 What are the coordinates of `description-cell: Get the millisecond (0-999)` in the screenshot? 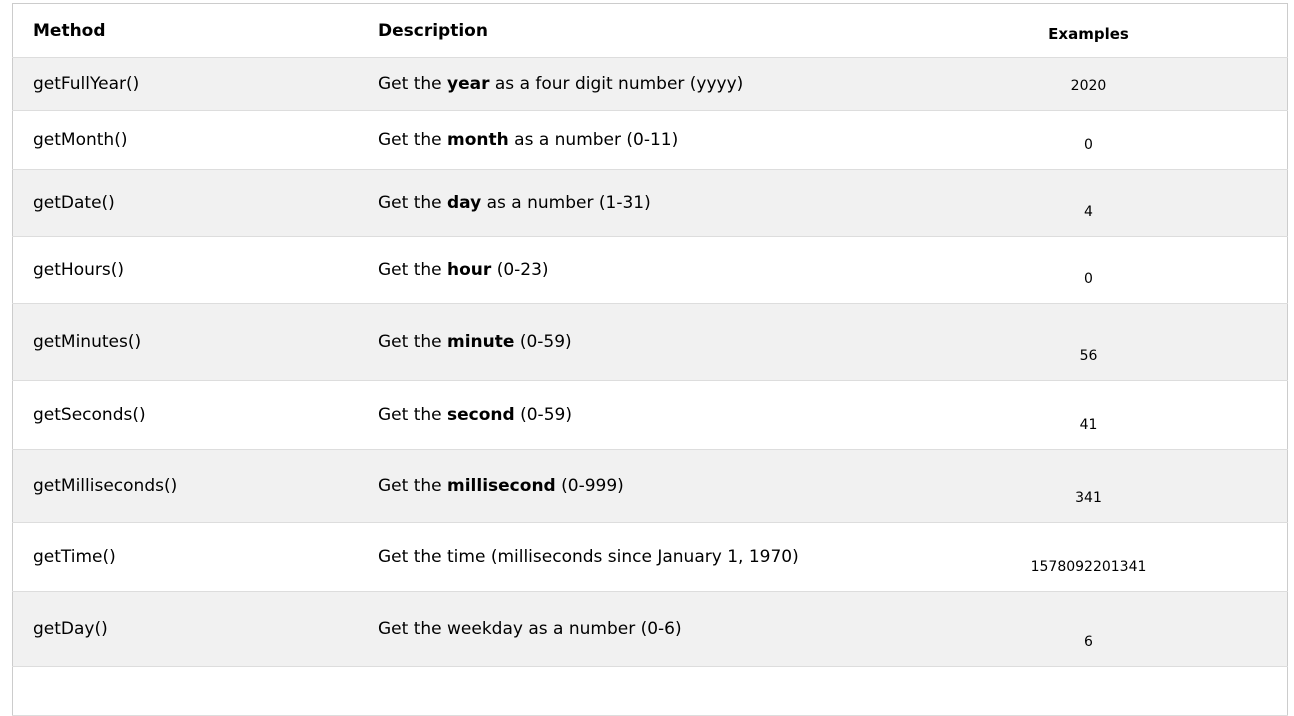 It's located at (634, 486).